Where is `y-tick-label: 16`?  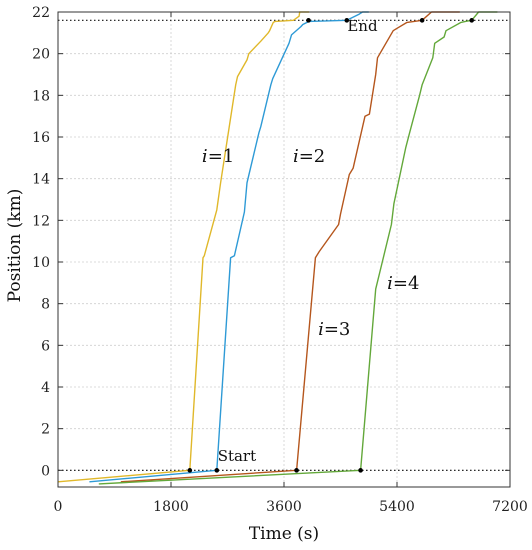
y-tick-label: 16 is located at coordinates (41, 138).